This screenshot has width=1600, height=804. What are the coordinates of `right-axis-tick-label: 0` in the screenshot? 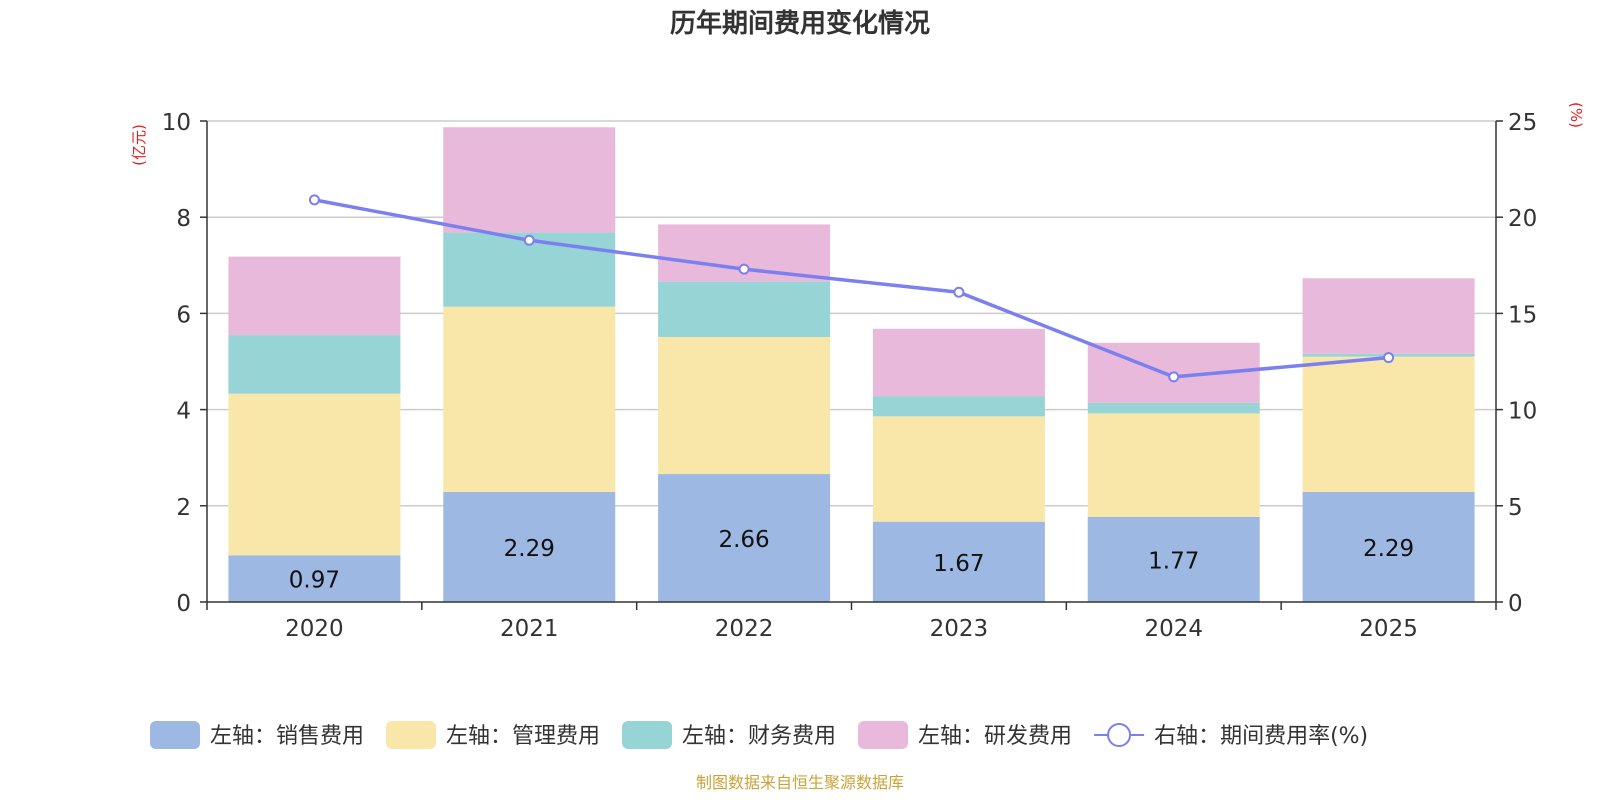 It's located at (1515, 604).